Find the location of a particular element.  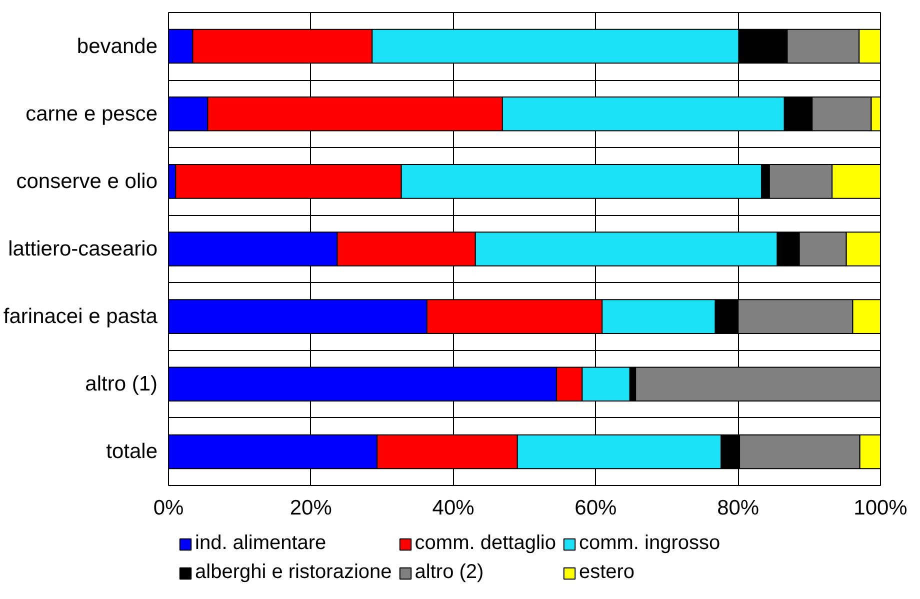

x-tick-label: 100% is located at coordinates (881, 508).